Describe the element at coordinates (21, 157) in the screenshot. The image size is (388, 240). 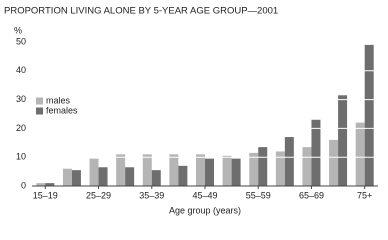
I see `y-tick-label: 10` at that location.